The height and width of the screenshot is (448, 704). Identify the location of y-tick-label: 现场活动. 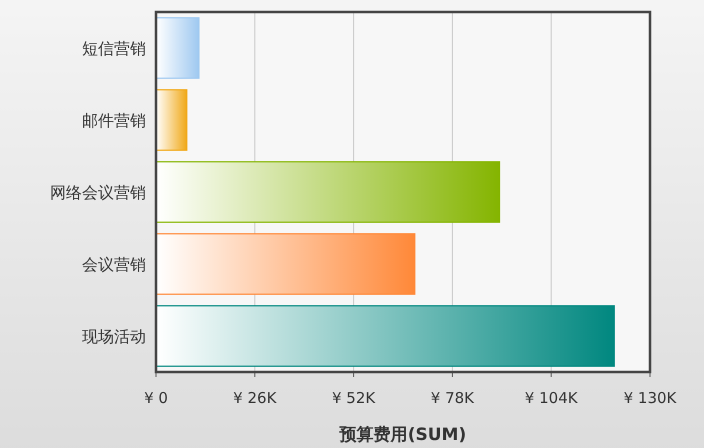
(114, 336).